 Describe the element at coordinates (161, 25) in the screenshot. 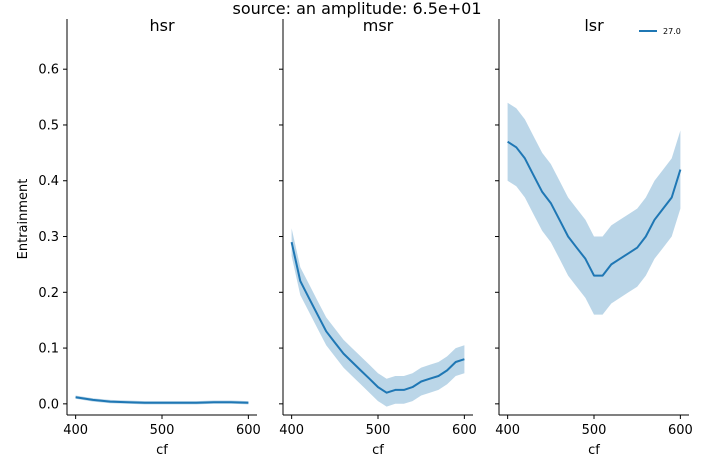

I see `panel-hsr-title: hsr` at that location.